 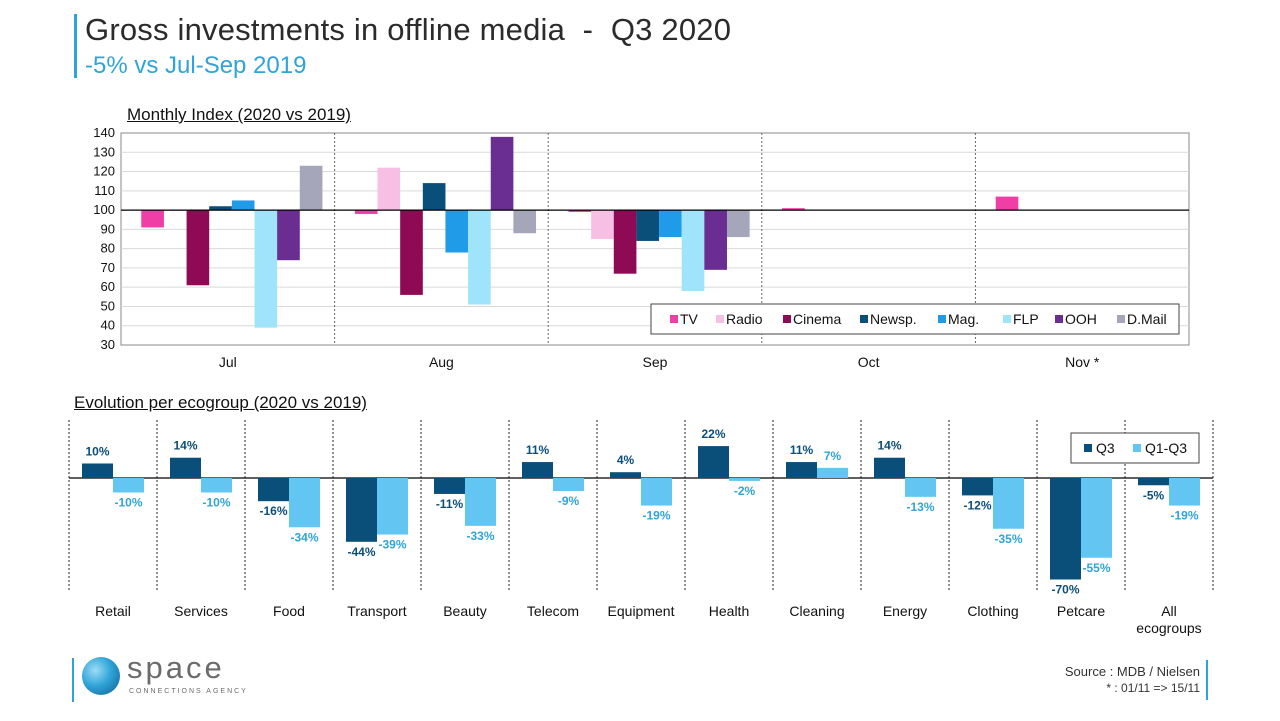 I want to click on y-tick-label: 90, so click(x=108, y=228).